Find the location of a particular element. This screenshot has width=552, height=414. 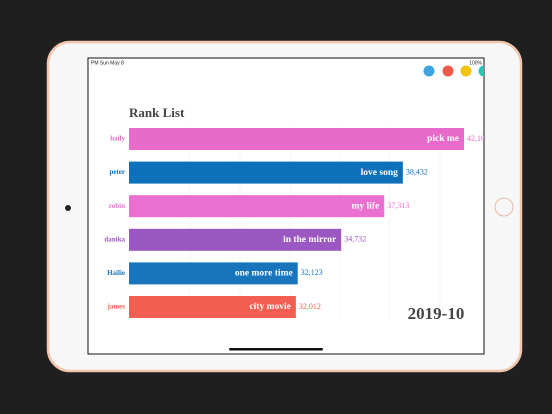

bar-label: pick me is located at coordinates (443, 139).